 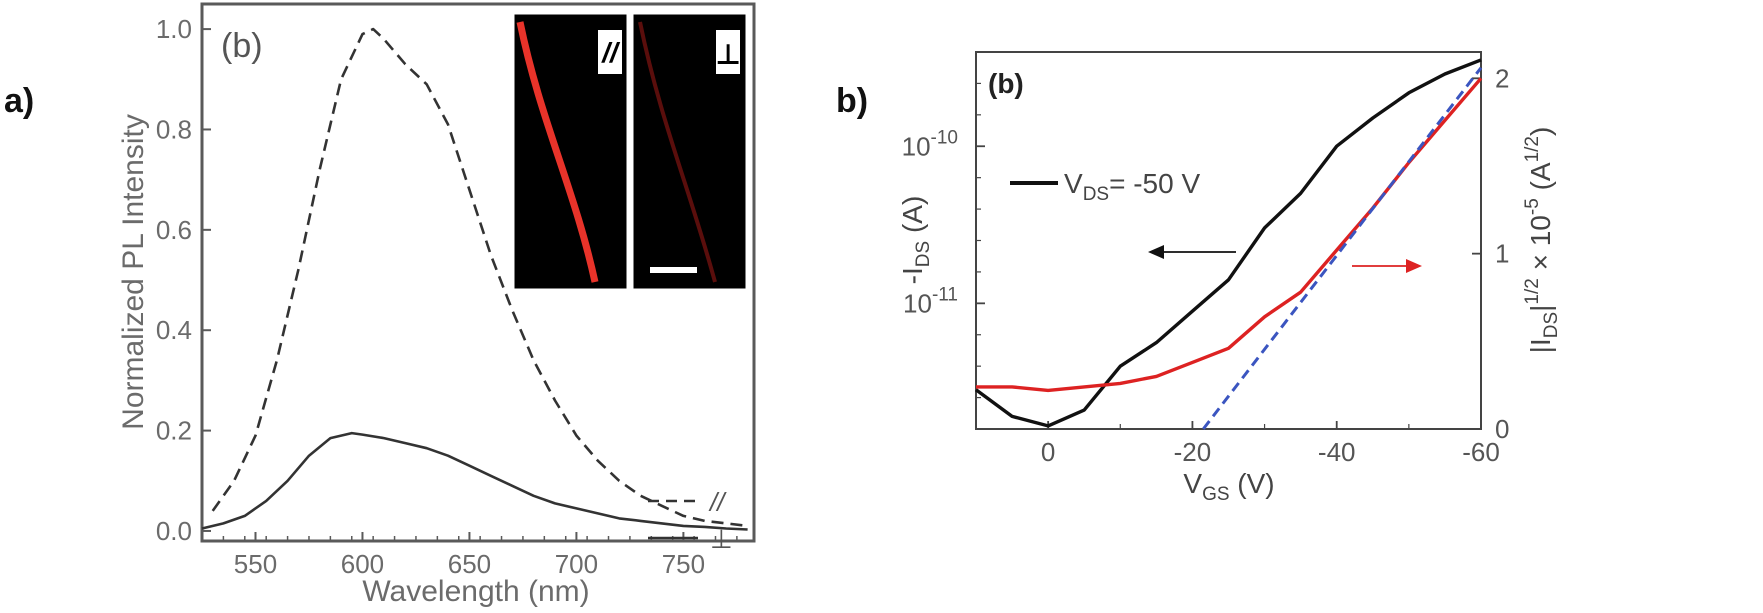 I want to click on legend-label-parallel: //, so click(x=717, y=502).